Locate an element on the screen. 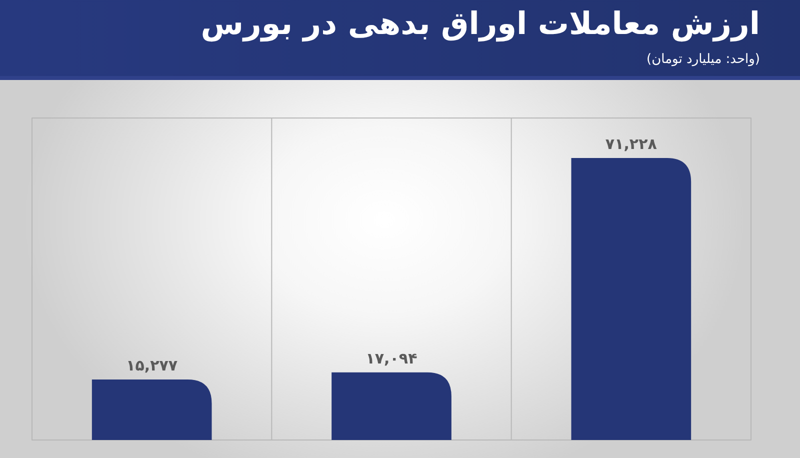 The width and height of the screenshot is (800, 458). value-label: ۱۵,۲۷۷ is located at coordinates (152, 365).